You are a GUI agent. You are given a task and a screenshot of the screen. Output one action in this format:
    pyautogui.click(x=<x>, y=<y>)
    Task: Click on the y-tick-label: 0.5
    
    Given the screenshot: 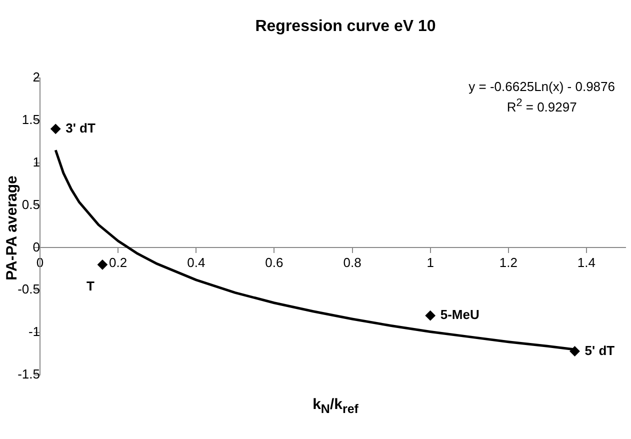 What is the action you would take?
    pyautogui.click(x=31, y=204)
    